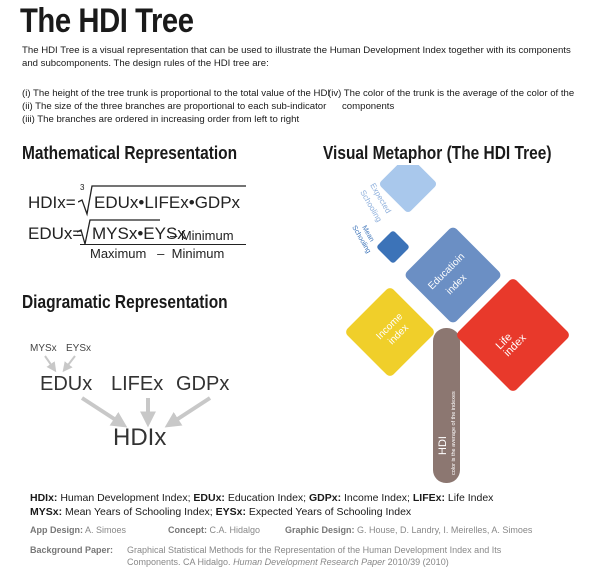 The image size is (600, 578). Describe the element at coordinates (202, 235) in the screenshot. I see `edu-minus-min: – Minimum` at that location.